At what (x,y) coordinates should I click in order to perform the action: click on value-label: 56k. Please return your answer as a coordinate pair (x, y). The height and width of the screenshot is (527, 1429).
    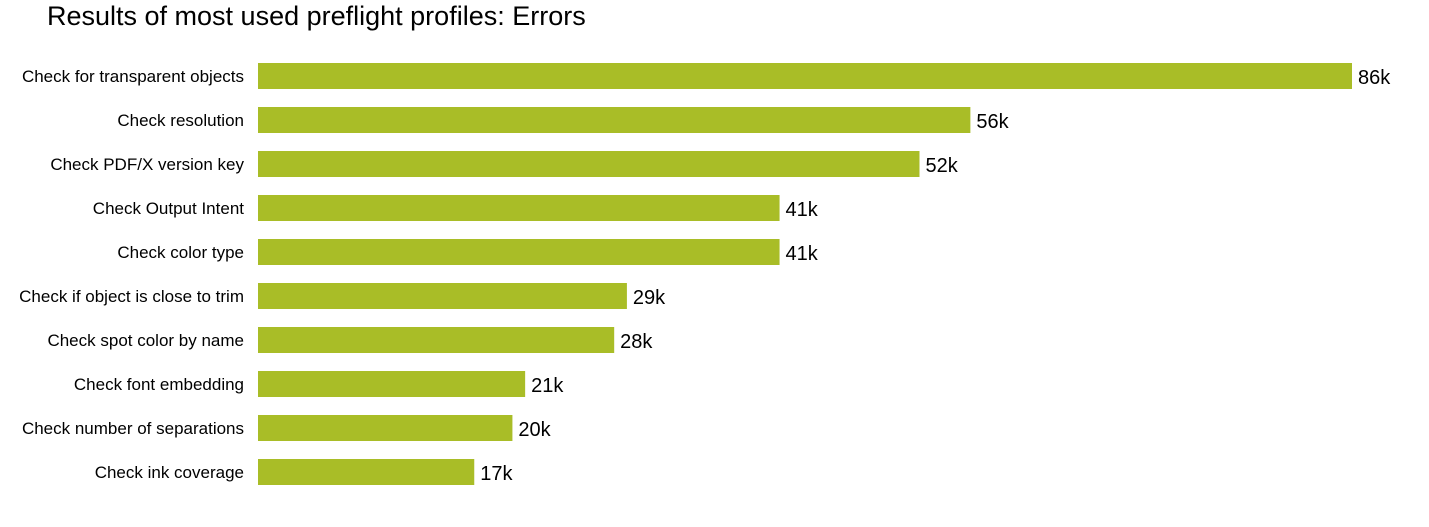
    Looking at the image, I should click on (992, 122).